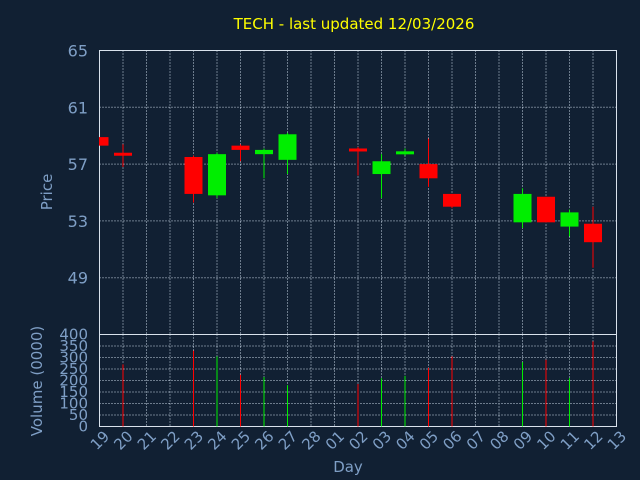 This screenshot has height=480, width=640. I want to click on x-tick-label: 20, so click(123, 440).